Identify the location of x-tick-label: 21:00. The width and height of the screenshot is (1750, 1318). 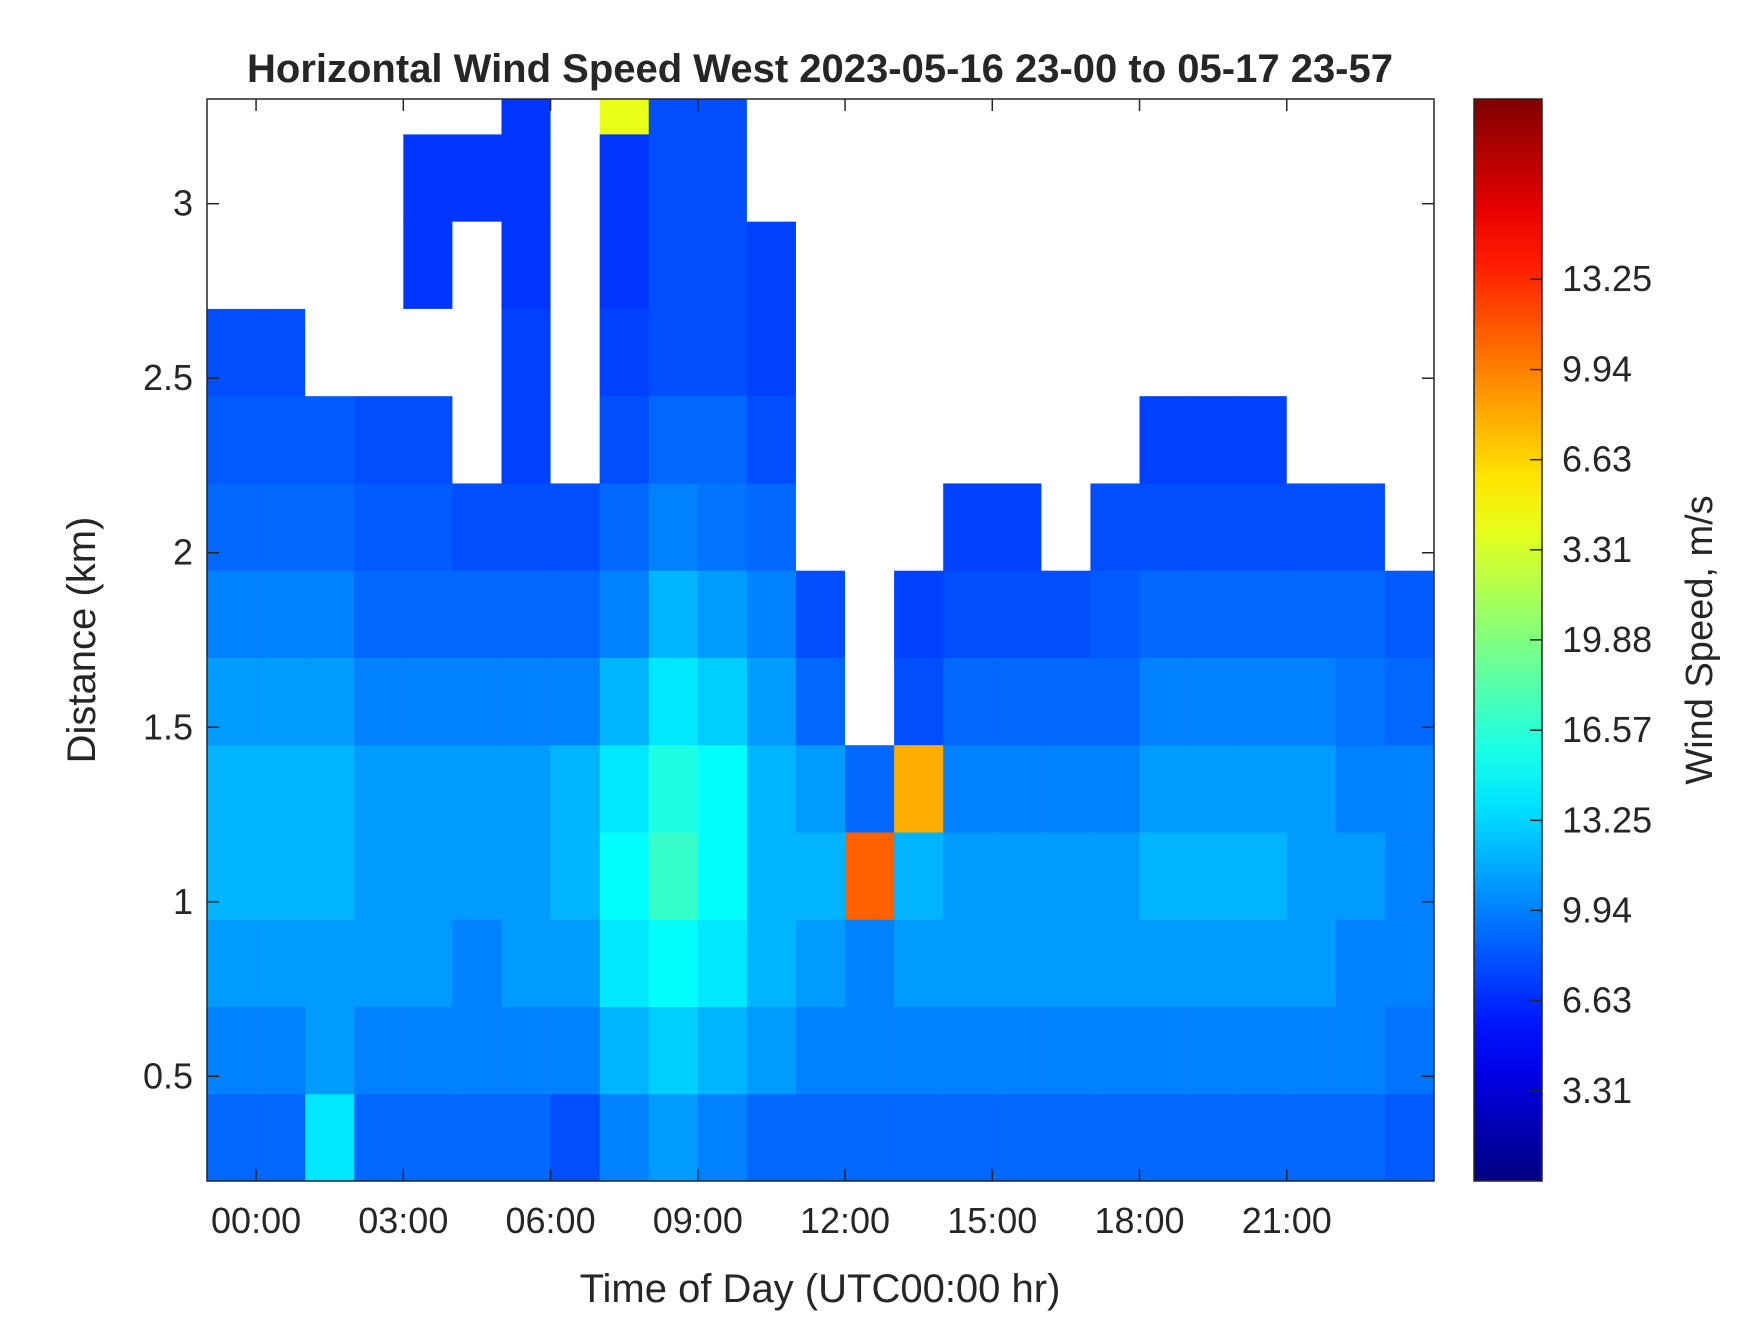
(1287, 1220).